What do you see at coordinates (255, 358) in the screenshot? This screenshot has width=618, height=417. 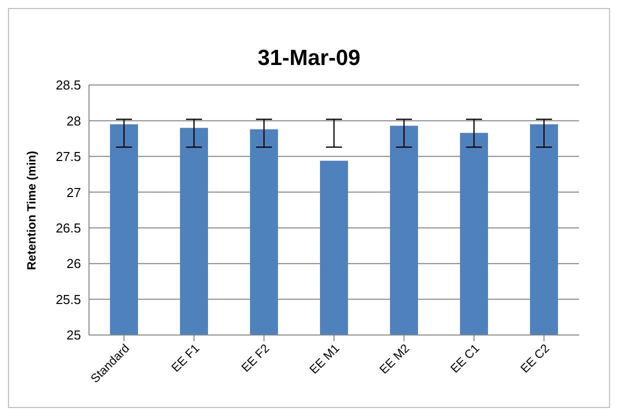 I see `x-tick-label: EE F2` at bounding box center [255, 358].